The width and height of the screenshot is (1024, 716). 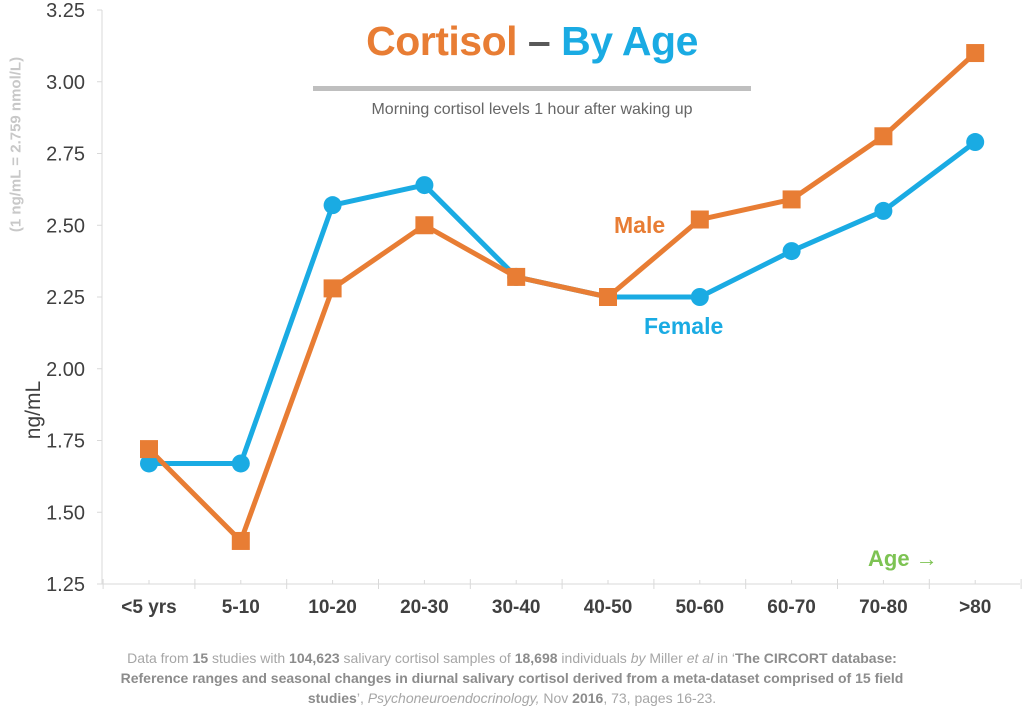 What do you see at coordinates (65, 298) in the screenshot?
I see `y-tick-label: 2.25` at bounding box center [65, 298].